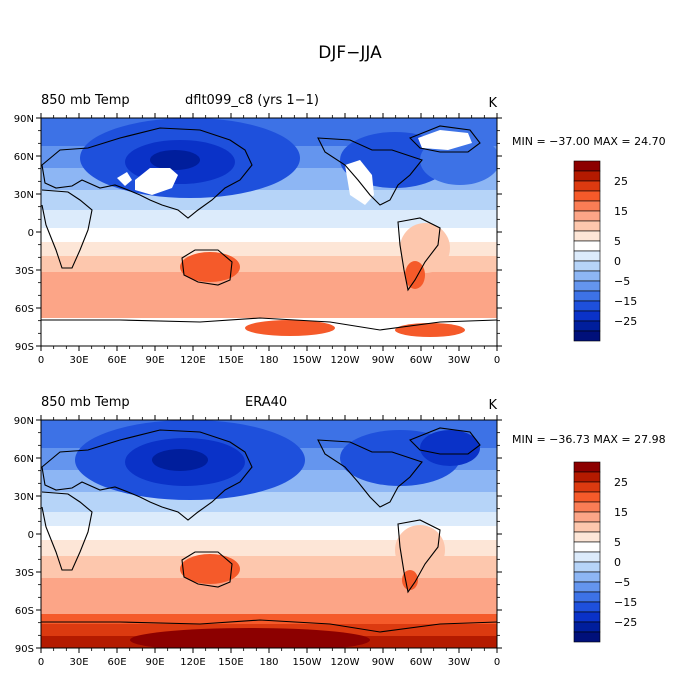 Image resolution: width=700 pixels, height=700 pixels. Describe the element at coordinates (589, 141) in the screenshot. I see `panel-stats: MIN = −37.00 MAX = 24.70` at that location.